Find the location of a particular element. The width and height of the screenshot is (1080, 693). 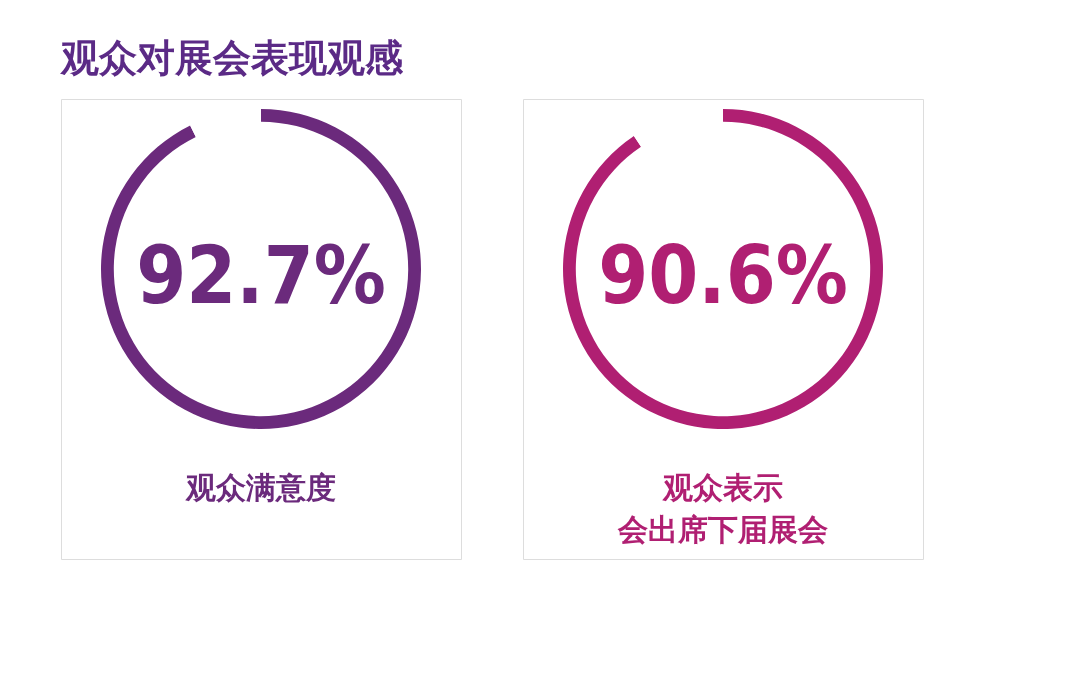

data-label: 92.7% is located at coordinates (261, 275).